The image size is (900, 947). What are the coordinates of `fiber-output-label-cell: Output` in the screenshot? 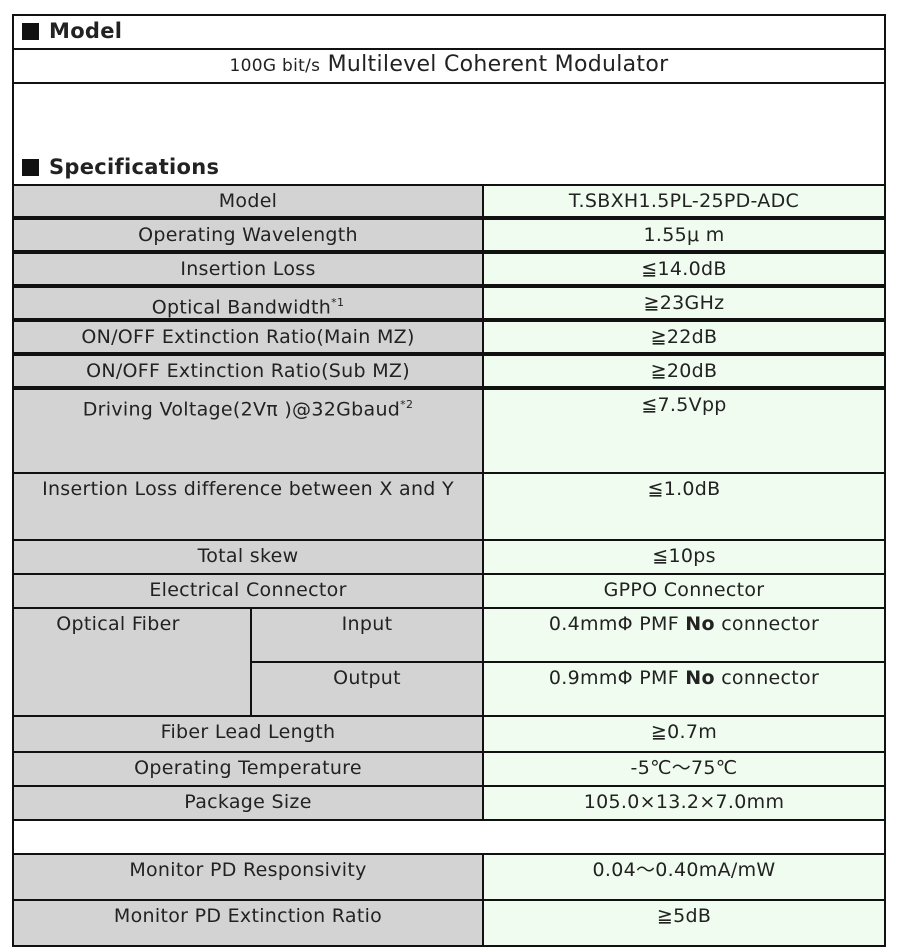 It's located at (367, 689).